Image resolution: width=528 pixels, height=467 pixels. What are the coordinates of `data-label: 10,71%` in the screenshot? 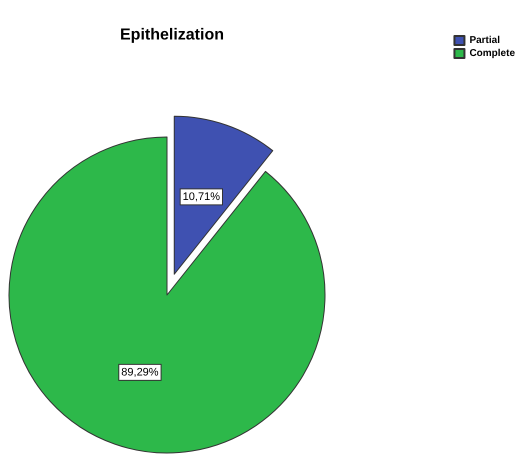 It's located at (201, 196).